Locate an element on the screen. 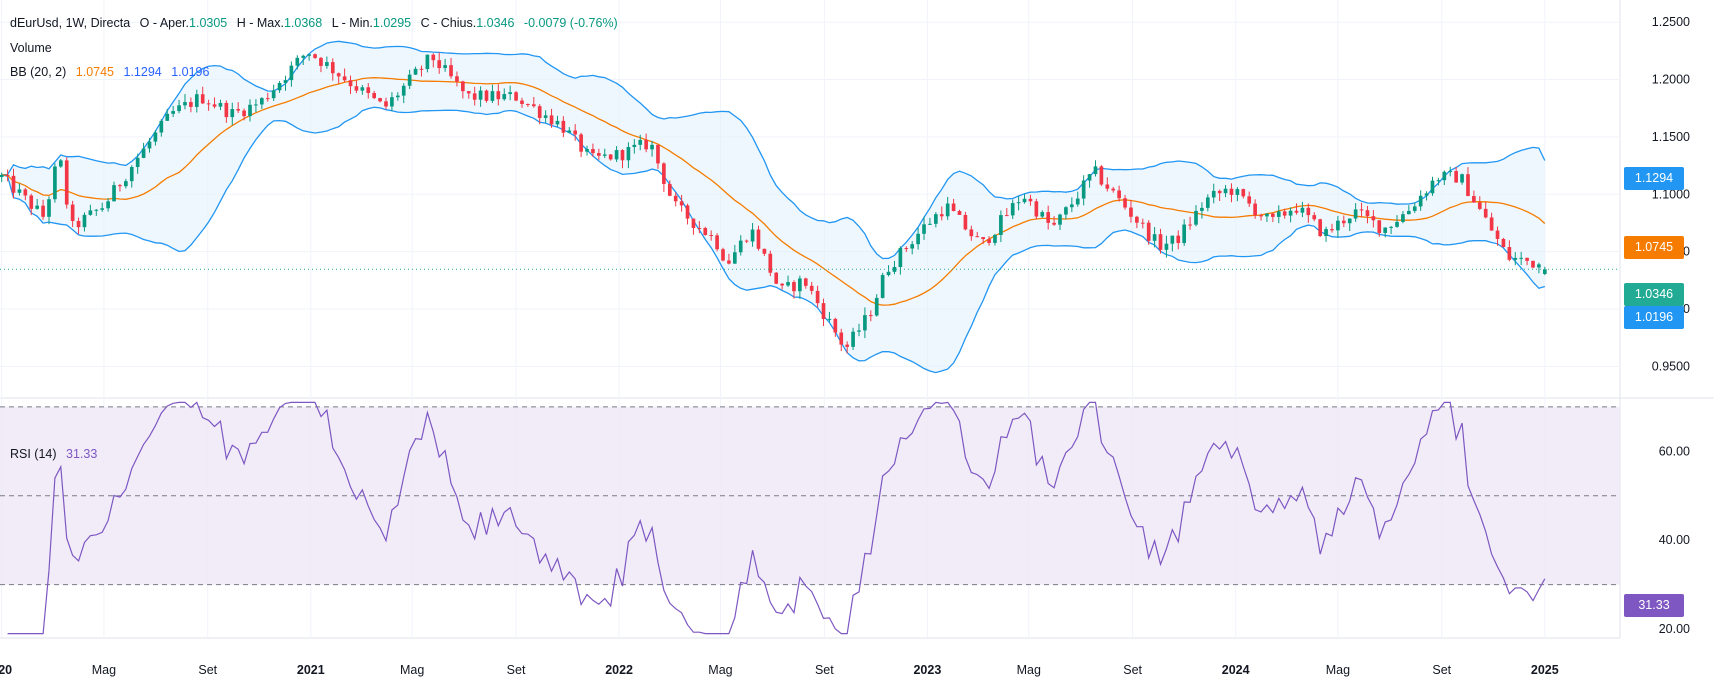  high-value: 1.0368 is located at coordinates (303, 23).